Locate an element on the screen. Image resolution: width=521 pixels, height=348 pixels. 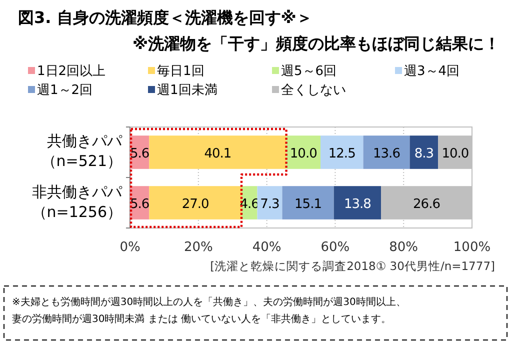
data-label: 12.5 is located at coordinates (342, 154).